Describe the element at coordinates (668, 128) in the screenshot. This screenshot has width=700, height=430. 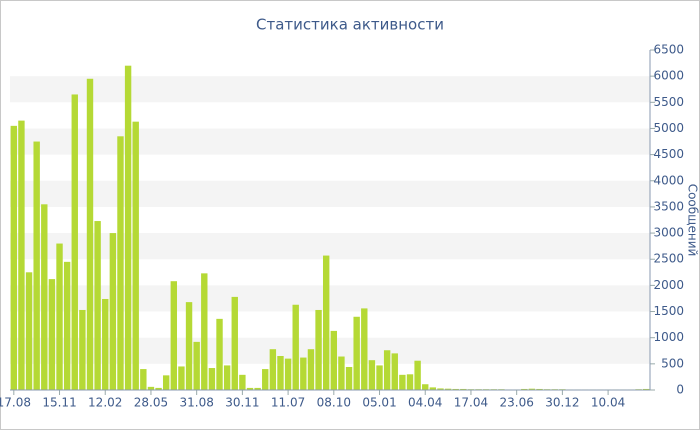
I see `y-tick-label: 5000` at that location.